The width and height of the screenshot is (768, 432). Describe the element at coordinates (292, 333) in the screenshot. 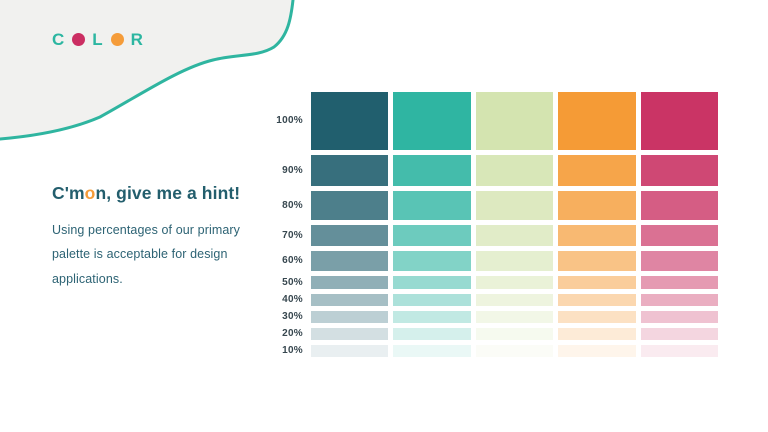

I see `palette-row-label: 20%` at that location.